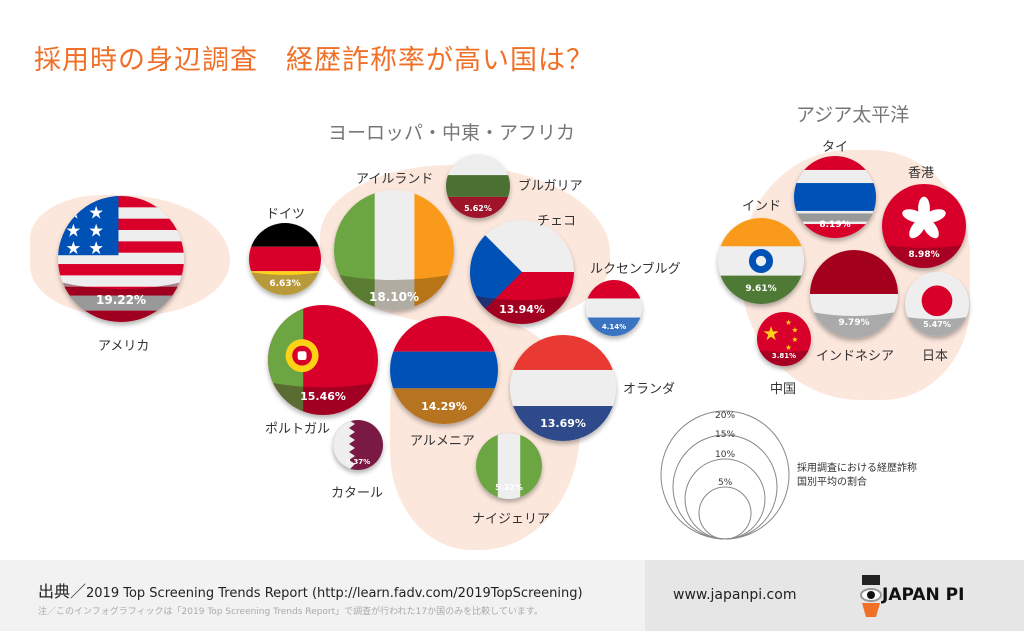 Image resolution: width=1024 pixels, height=631 pixels. What do you see at coordinates (725, 455) in the screenshot?
I see `legend-ring-10: 10%` at bounding box center [725, 455].